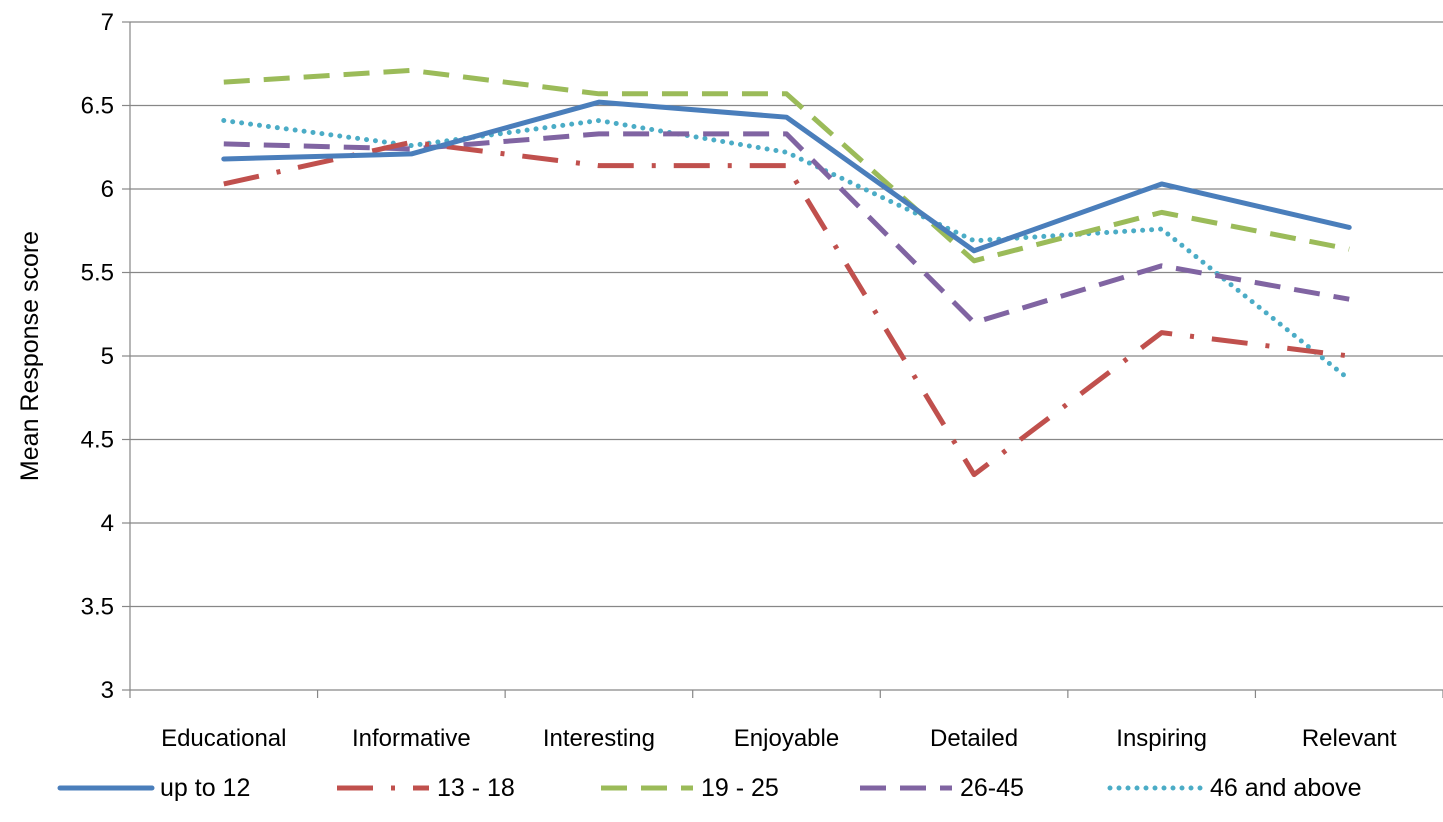 The image size is (1443, 822). What do you see at coordinates (1349, 738) in the screenshot?
I see `x-tick-label: Relevant` at bounding box center [1349, 738].